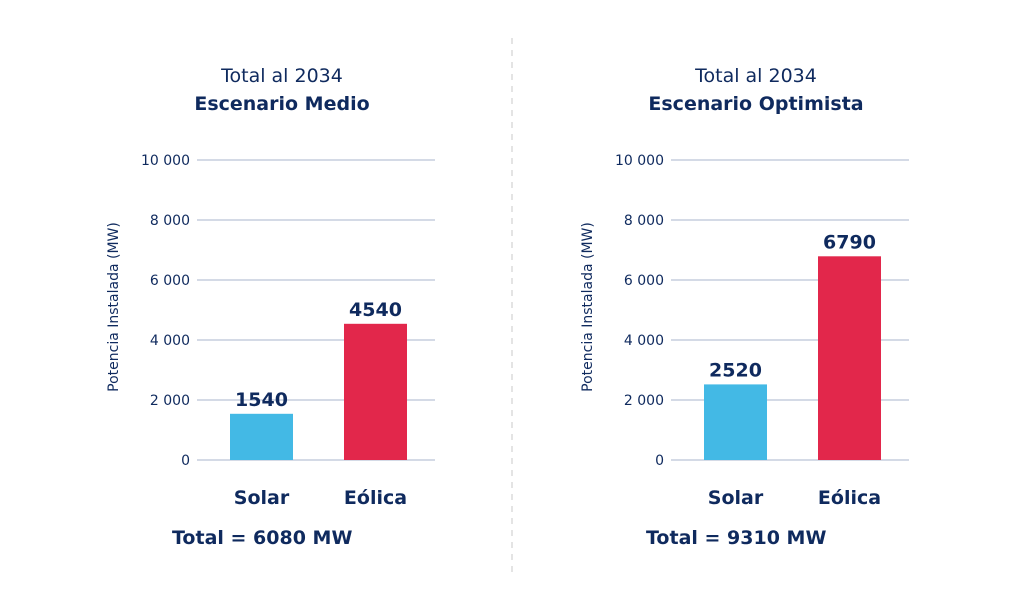  Describe the element at coordinates (375, 310) in the screenshot. I see `data-label: 4540` at that location.